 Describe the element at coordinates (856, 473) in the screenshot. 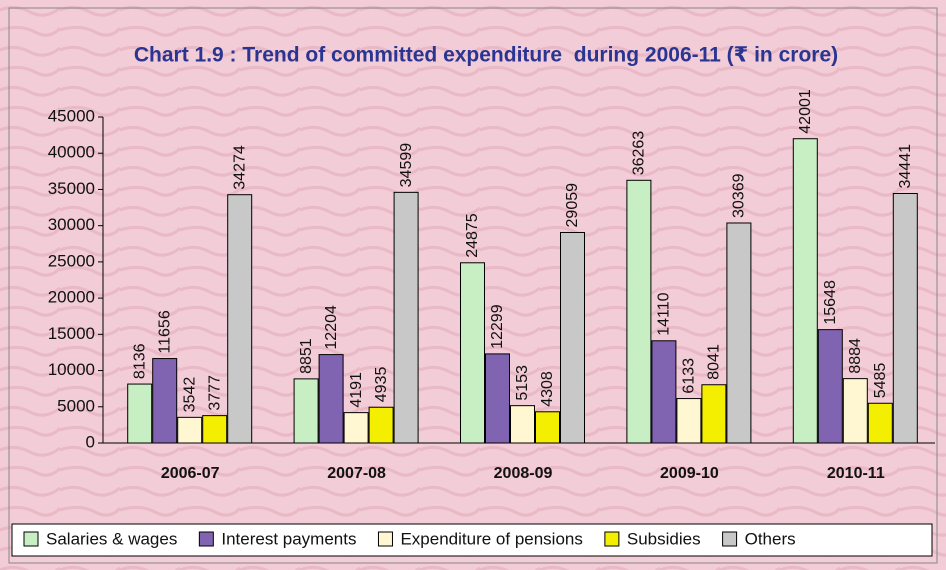

I see `x-tick-label: 2010-11` at that location.